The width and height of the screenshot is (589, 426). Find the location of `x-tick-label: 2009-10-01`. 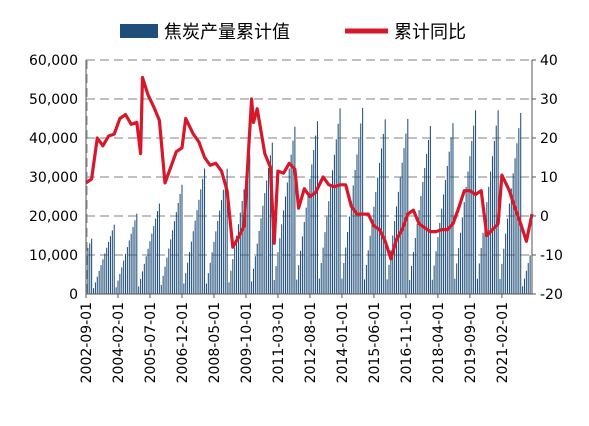

x-tick-label: 2009-10-01 is located at coordinates (247, 342).